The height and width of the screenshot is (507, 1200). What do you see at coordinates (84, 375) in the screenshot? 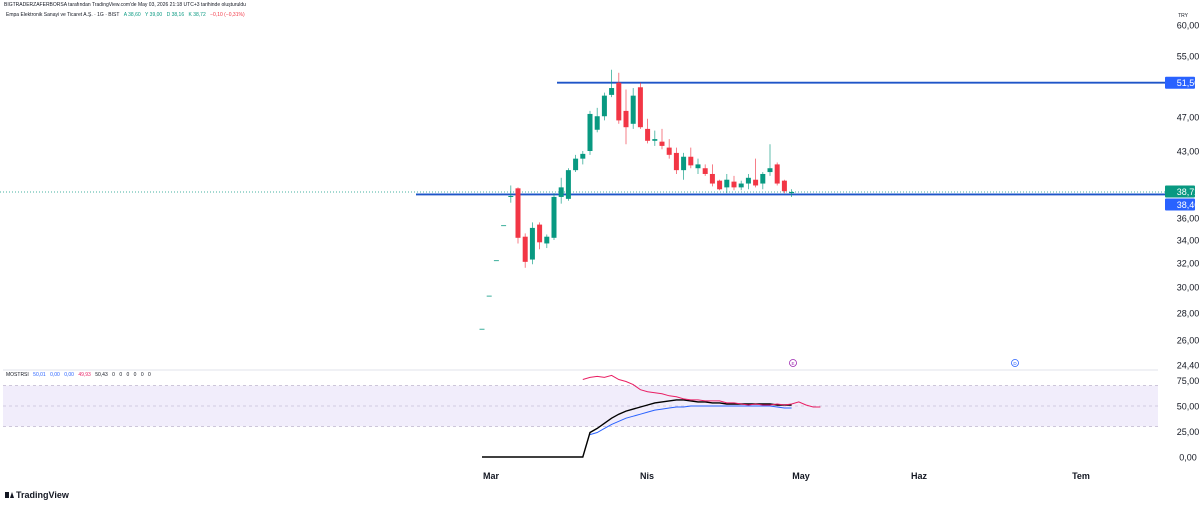
I see `indicator-value: 49,93` at bounding box center [84, 375].